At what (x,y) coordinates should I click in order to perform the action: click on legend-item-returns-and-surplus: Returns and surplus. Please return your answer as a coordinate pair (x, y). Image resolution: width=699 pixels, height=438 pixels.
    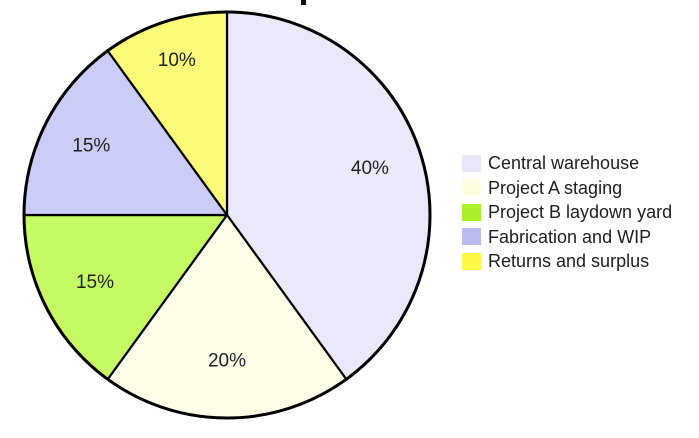
    Looking at the image, I should click on (567, 261).